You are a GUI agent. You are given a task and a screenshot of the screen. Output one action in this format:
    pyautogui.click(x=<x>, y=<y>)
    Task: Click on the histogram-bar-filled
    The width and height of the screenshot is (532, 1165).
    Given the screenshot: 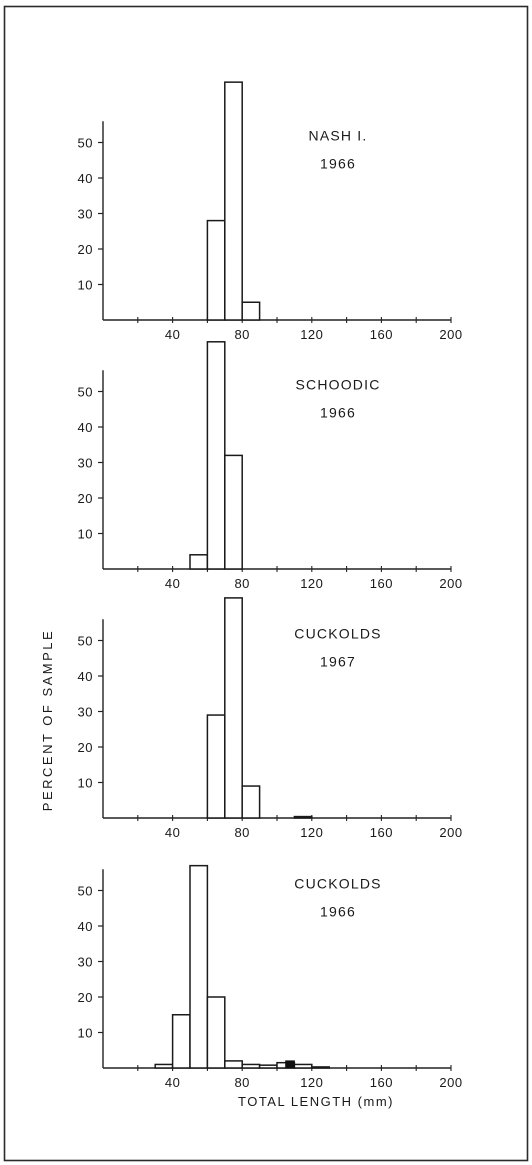 What is the action you would take?
    pyautogui.click(x=290, y=1064)
    